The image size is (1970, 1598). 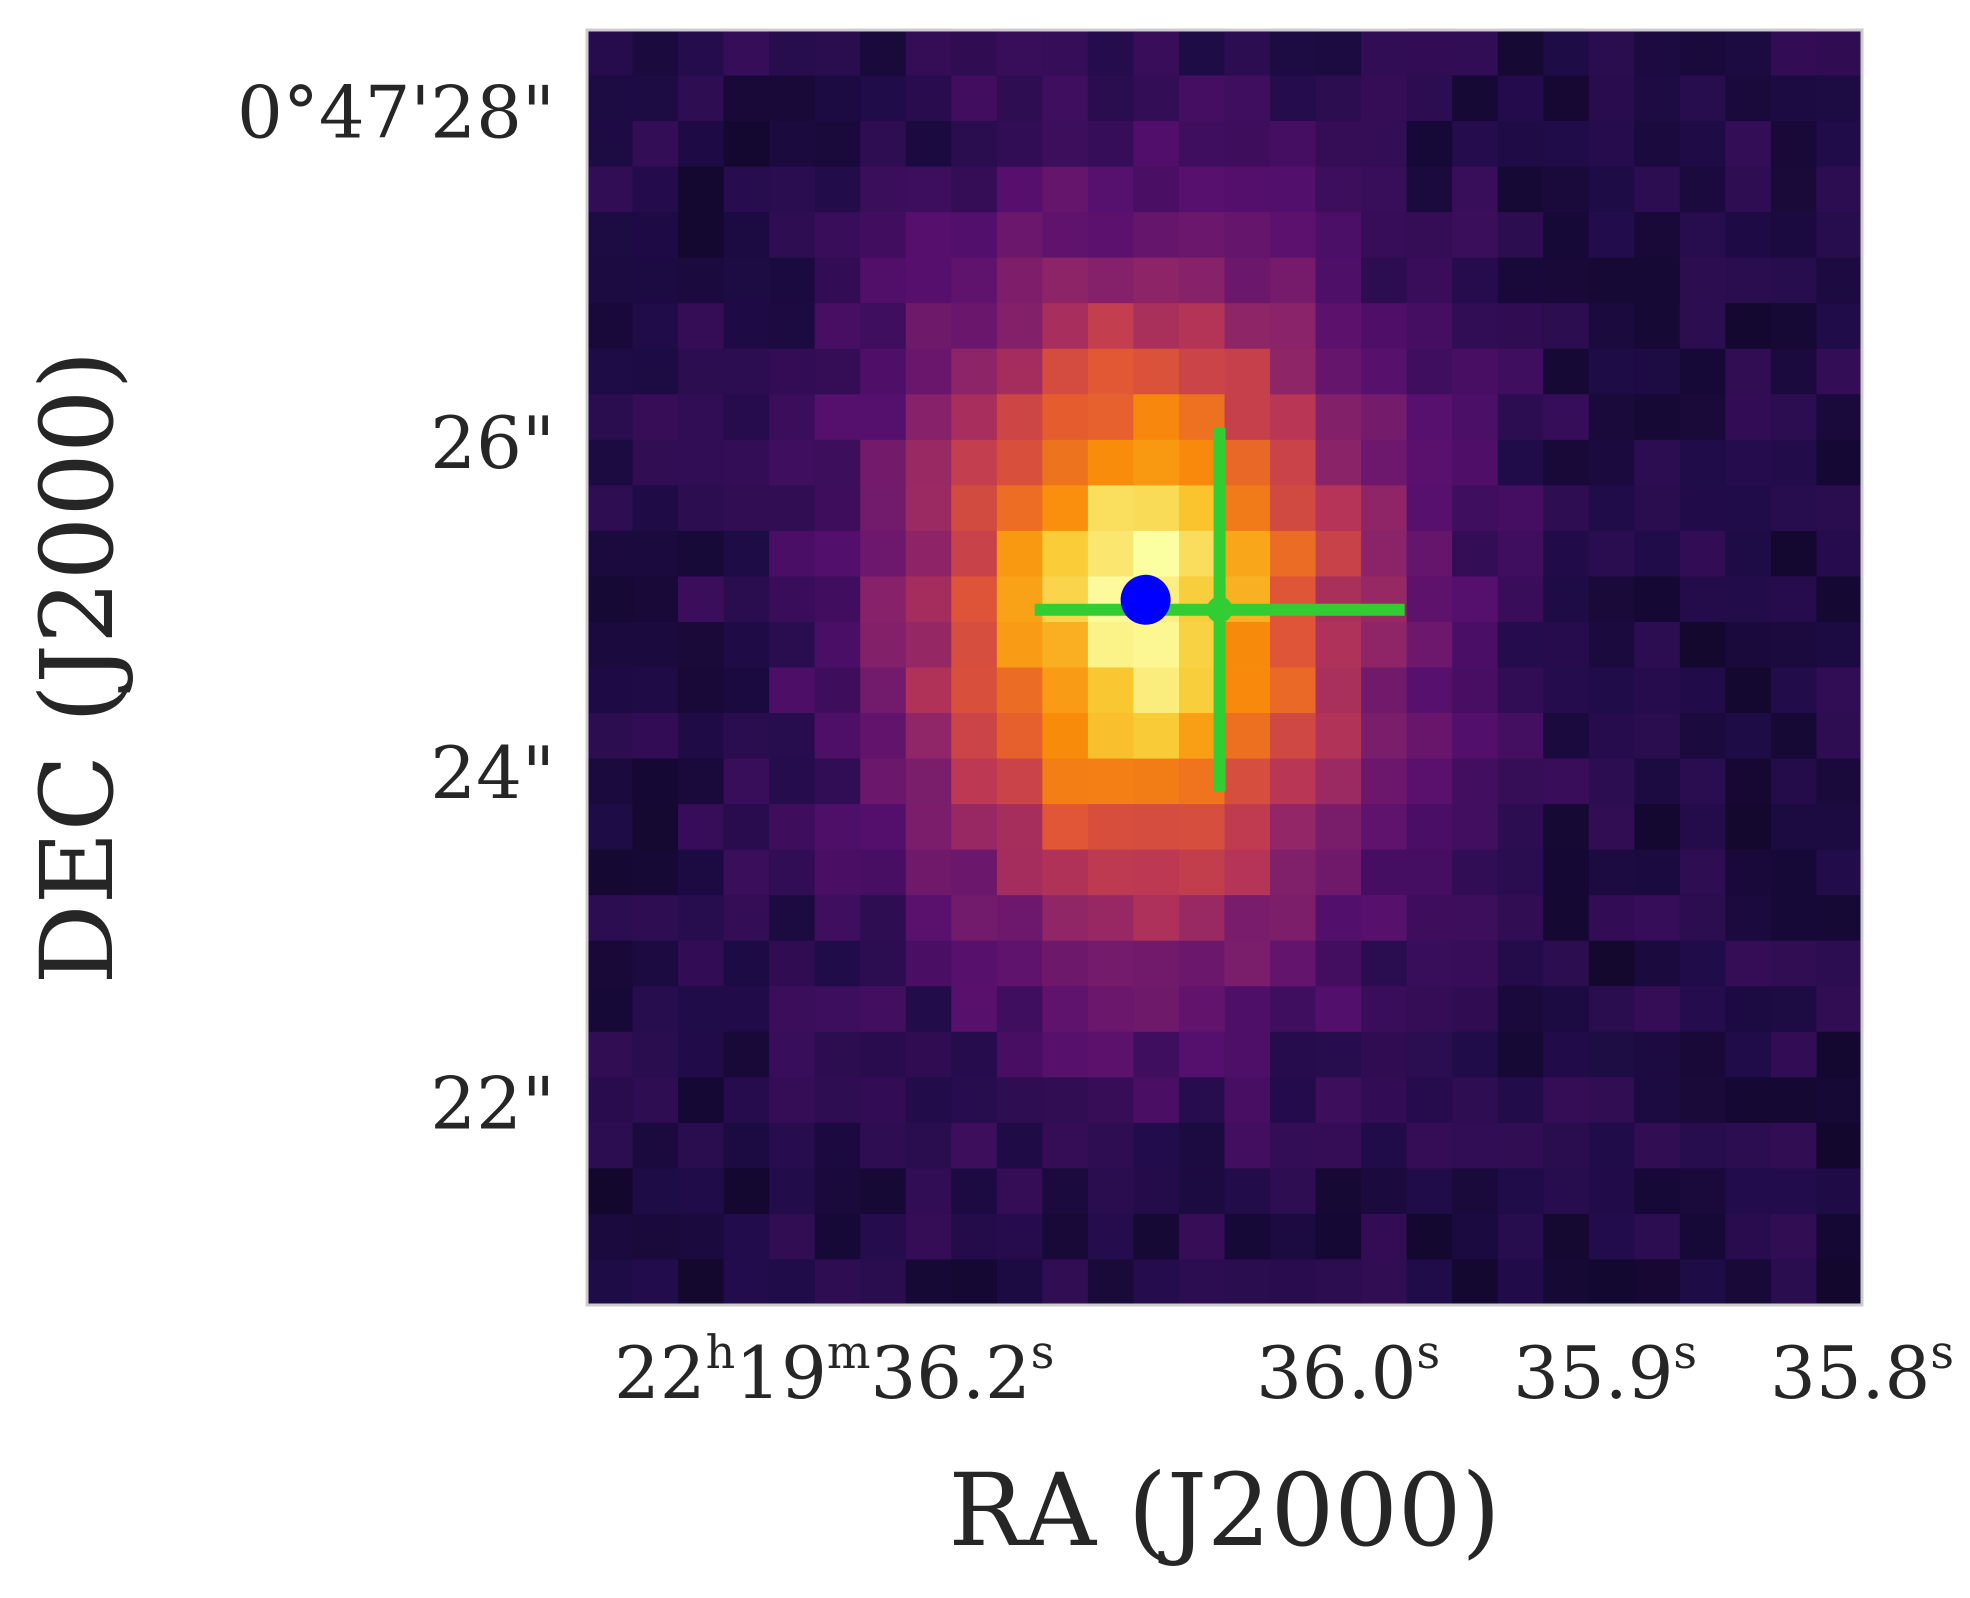 I want to click on x-axis-title: RA (J2000), so click(x=1225, y=1510).